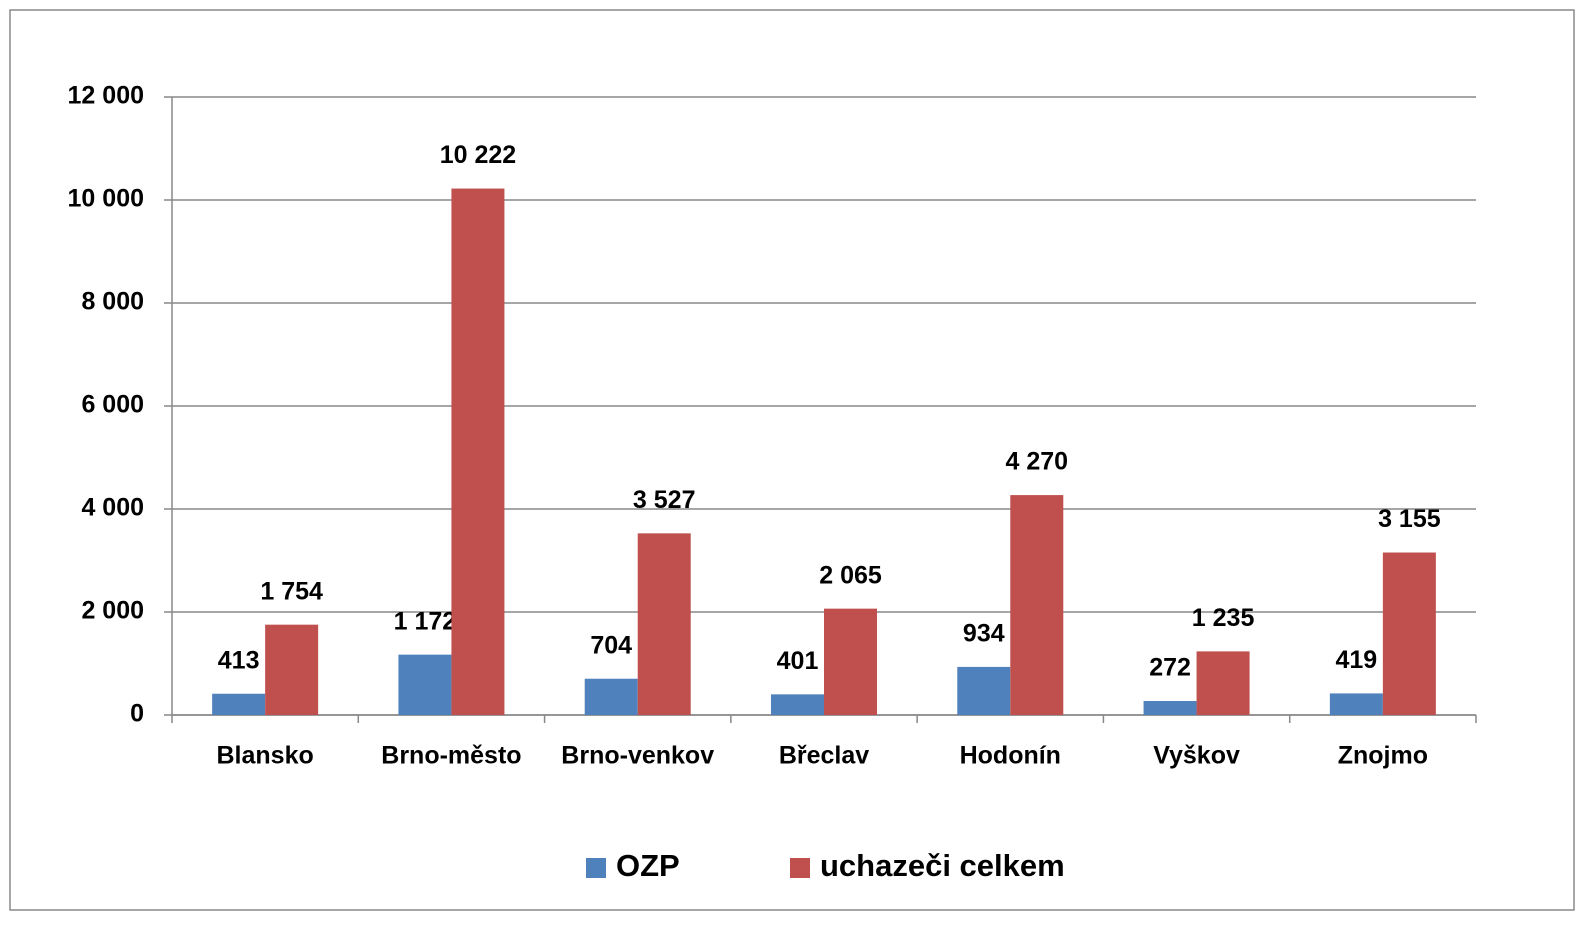 Image resolution: width=1584 pixels, height=925 pixels. What do you see at coordinates (942, 865) in the screenshot?
I see `legend-label: uchazeči celkem` at bounding box center [942, 865].